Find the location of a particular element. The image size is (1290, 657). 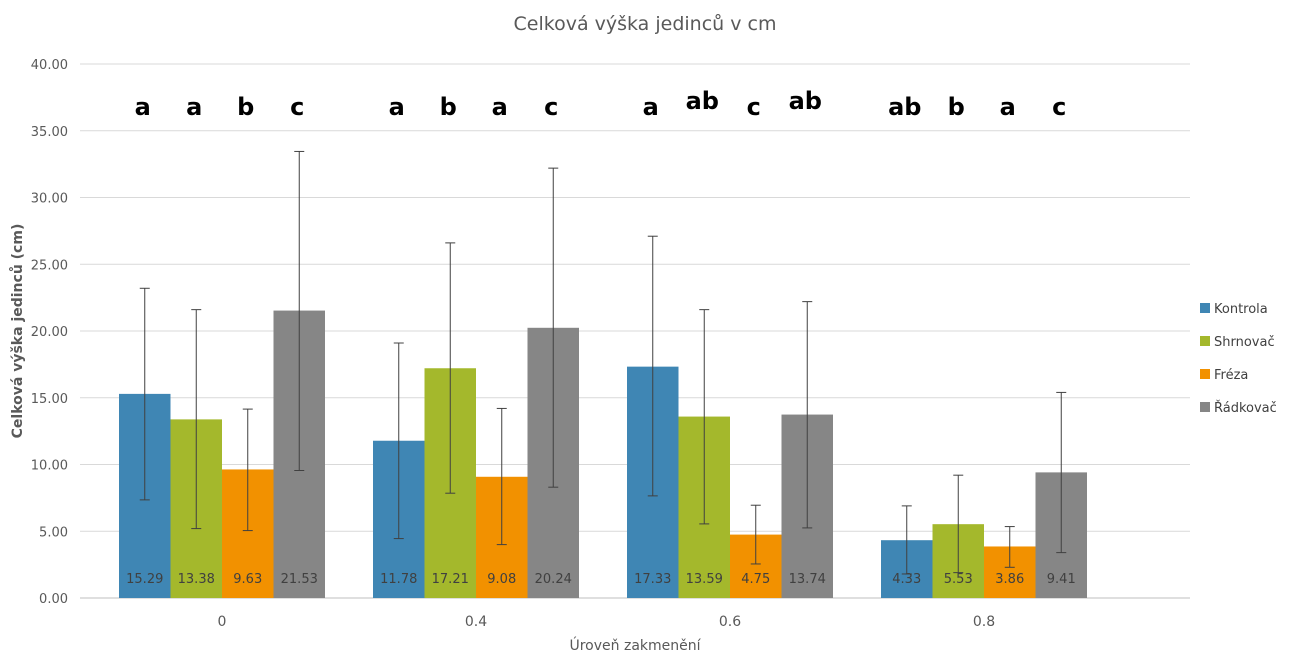

y-tick-label: 5.00 is located at coordinates (53, 532).